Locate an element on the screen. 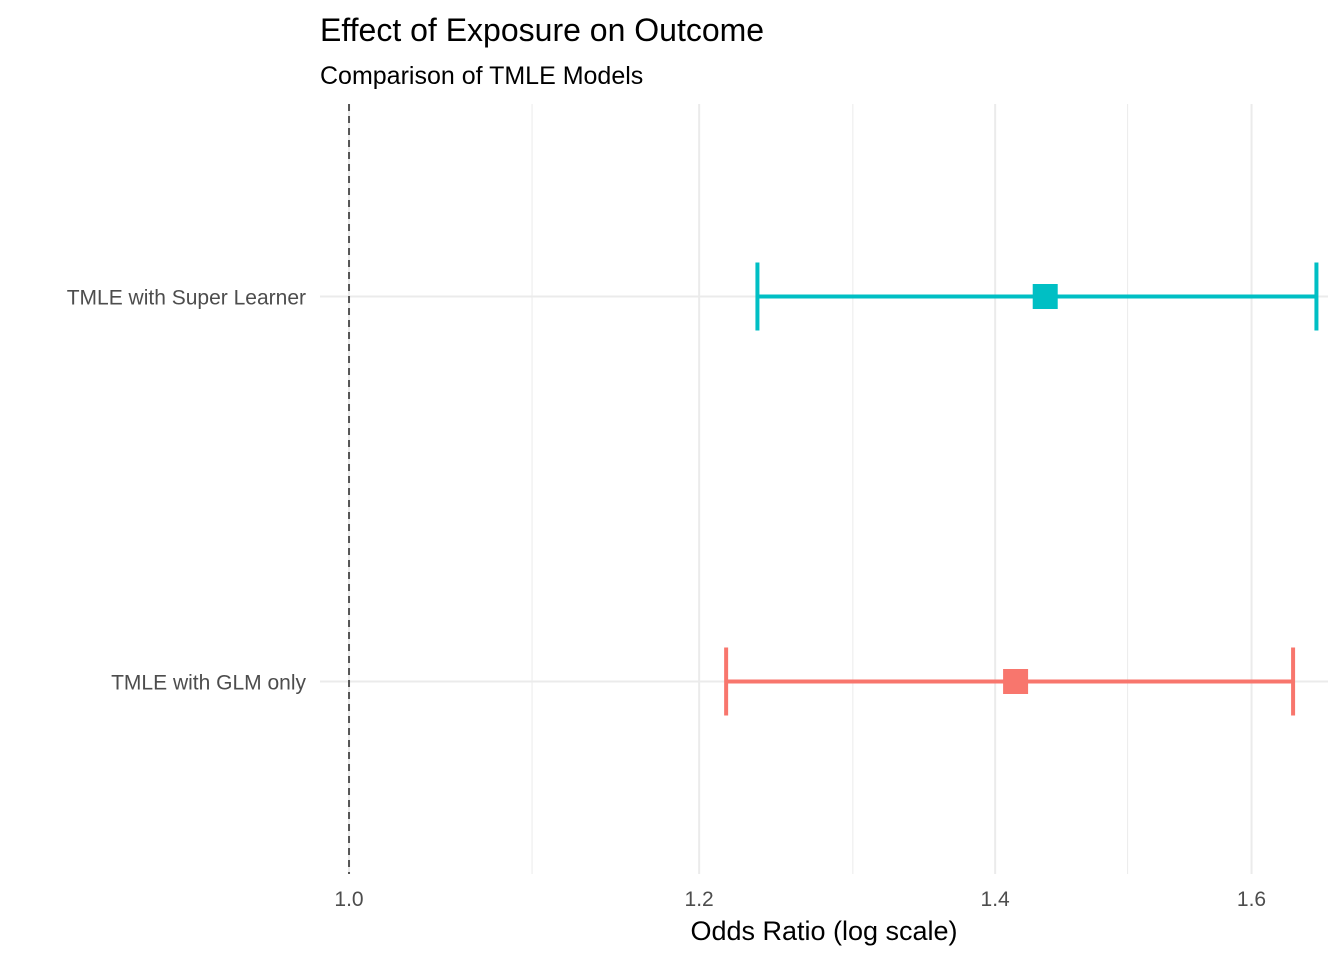 This screenshot has width=1344, height=960. x-tick-label: 1.2 is located at coordinates (699, 899).